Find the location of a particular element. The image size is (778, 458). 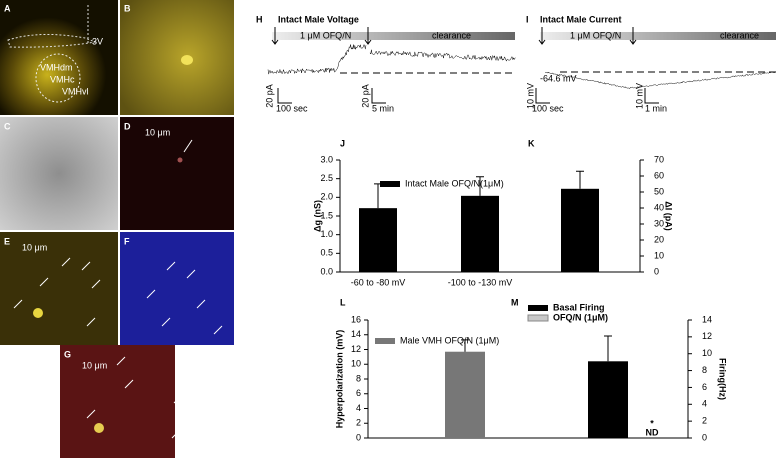

y2-tick-label: 8 is located at coordinates (704, 370).